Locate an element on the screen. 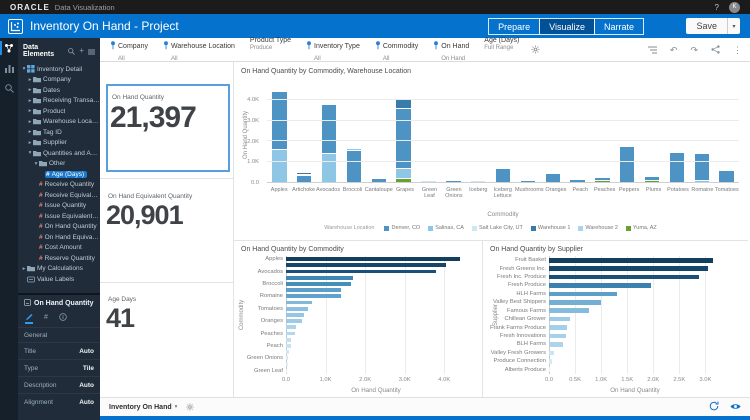  legend-item: Yuma, AZ is located at coordinates (641, 228).